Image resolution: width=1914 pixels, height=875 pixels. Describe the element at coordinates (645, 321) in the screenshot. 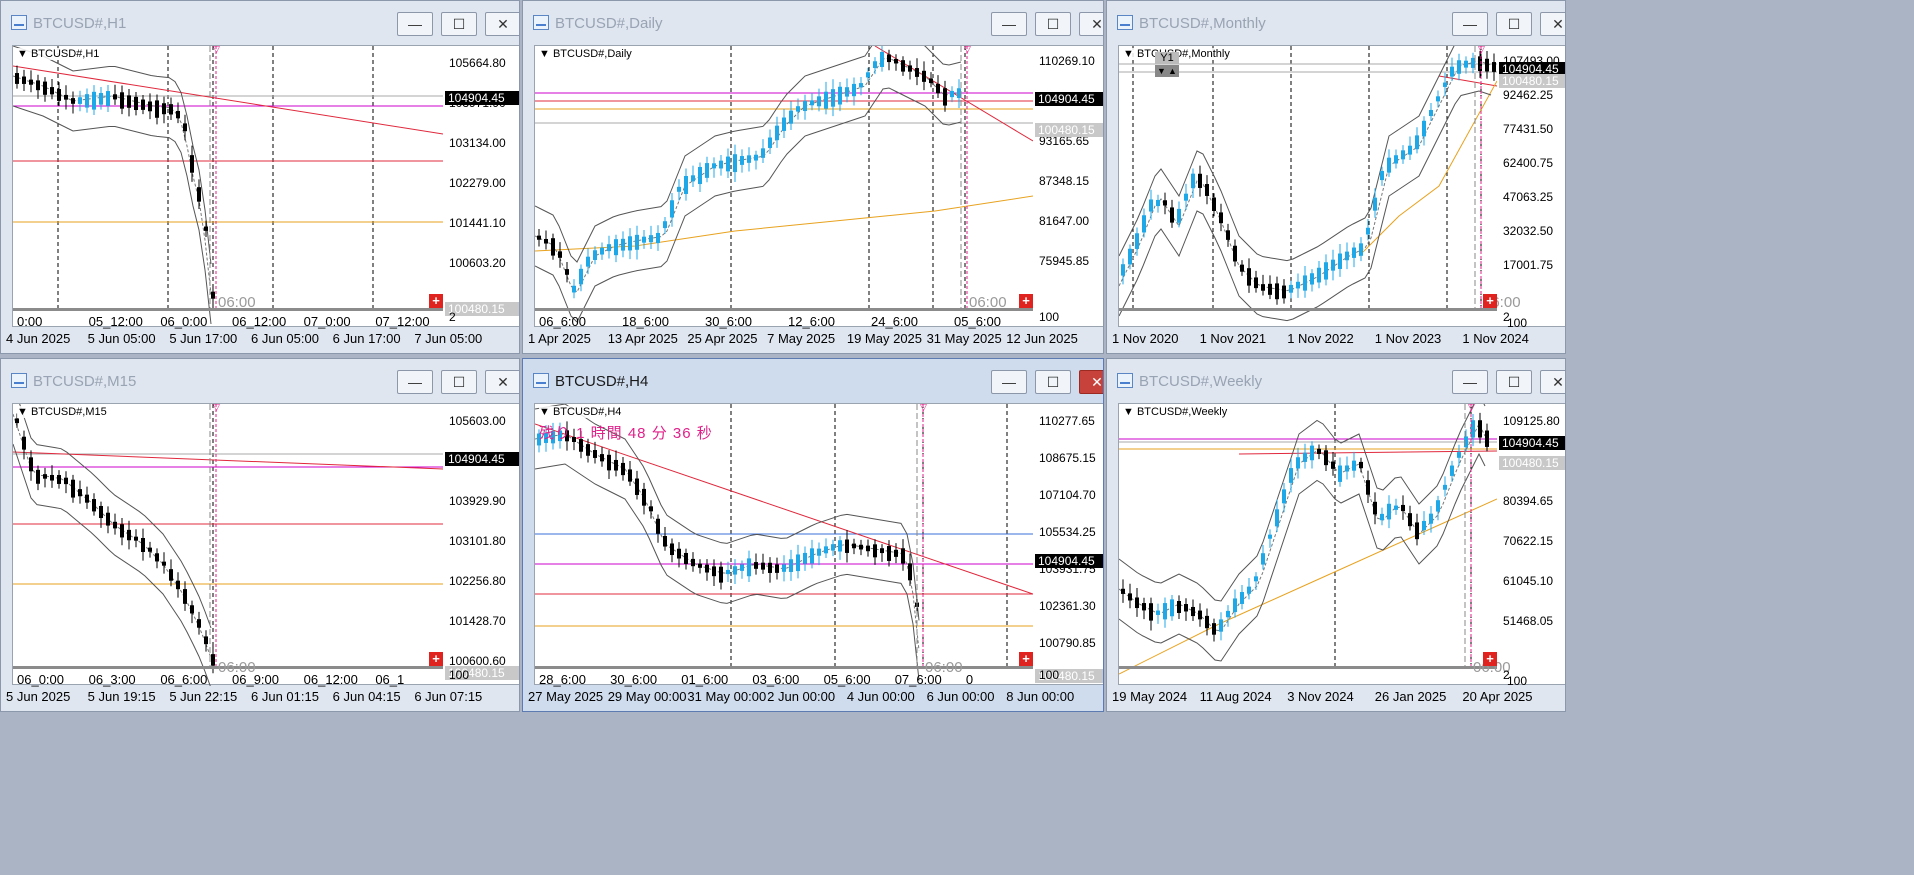

I see `period-label: 18_6:00` at that location.